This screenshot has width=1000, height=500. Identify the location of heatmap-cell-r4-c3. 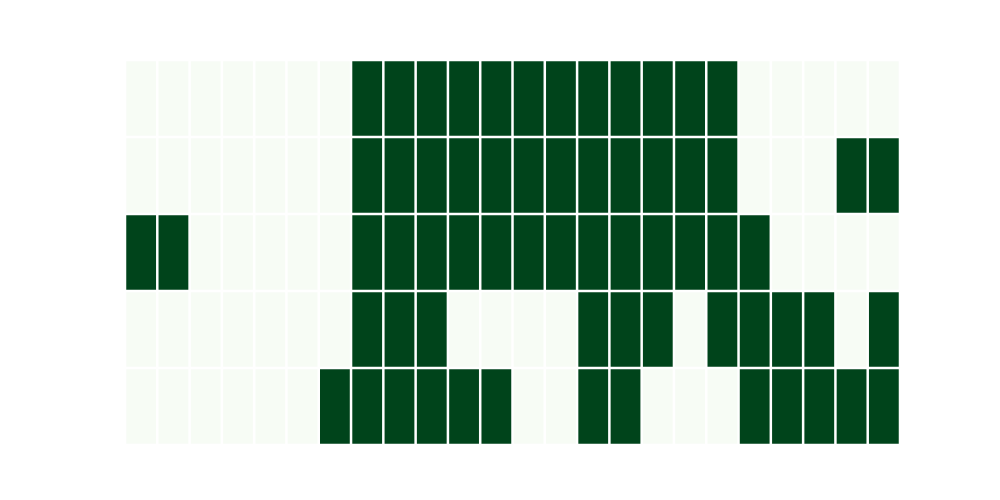
(238, 406).